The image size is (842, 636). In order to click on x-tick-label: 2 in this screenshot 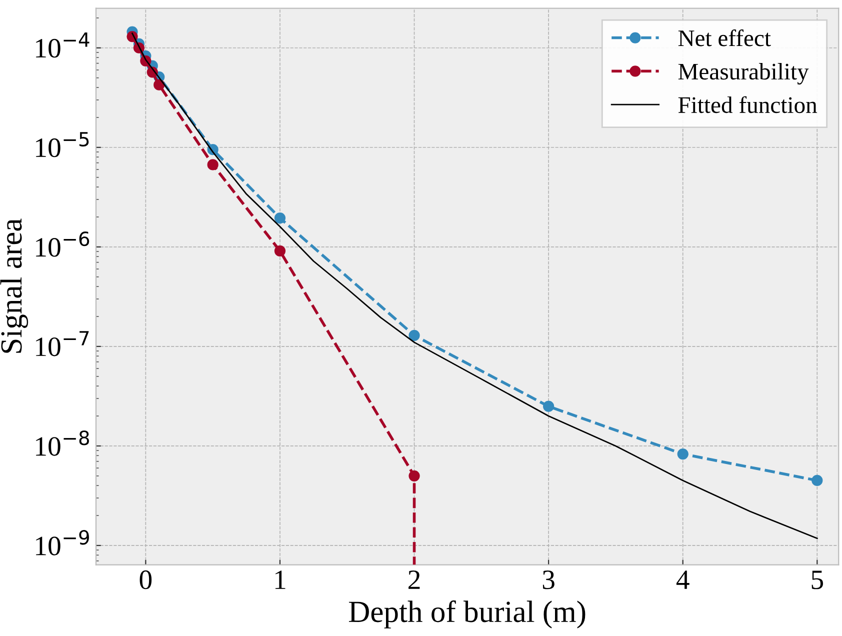, I will do `click(414, 579)`.